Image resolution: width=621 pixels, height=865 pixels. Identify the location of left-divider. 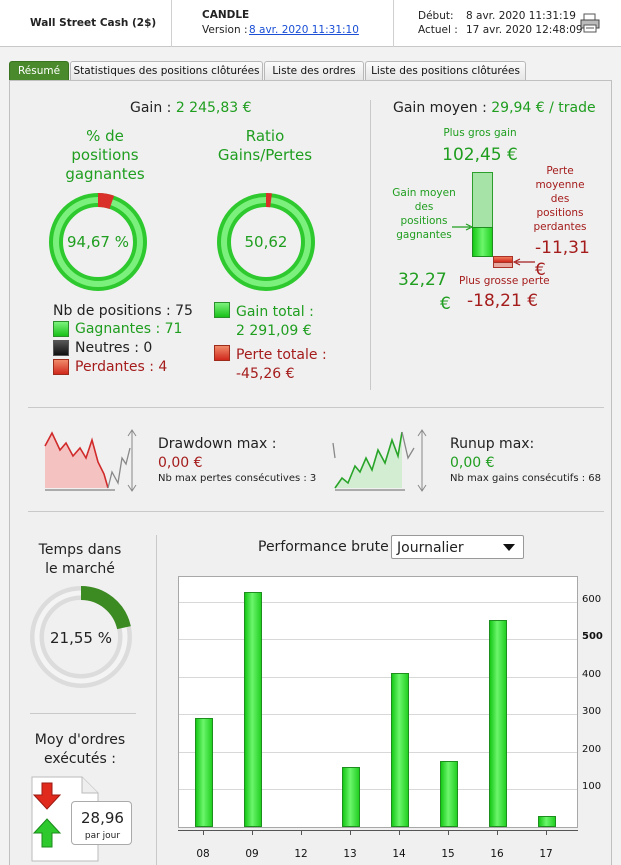
(83, 713).